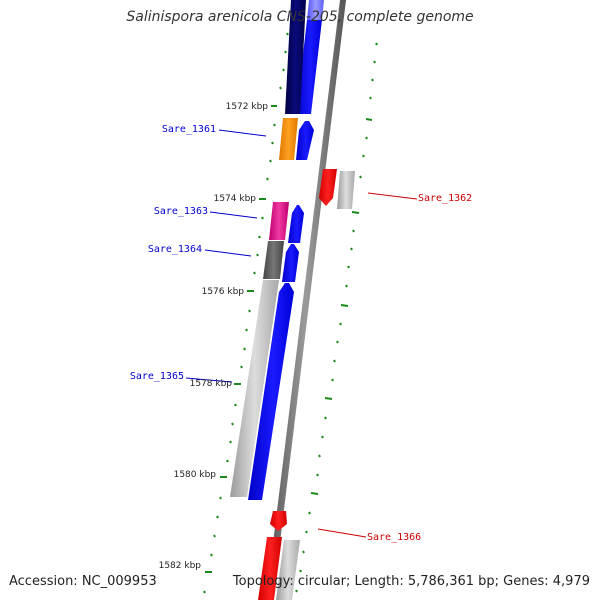  Describe the element at coordinates (247, 107) in the screenshot. I see `scale-label: 1572 kbp` at that location.